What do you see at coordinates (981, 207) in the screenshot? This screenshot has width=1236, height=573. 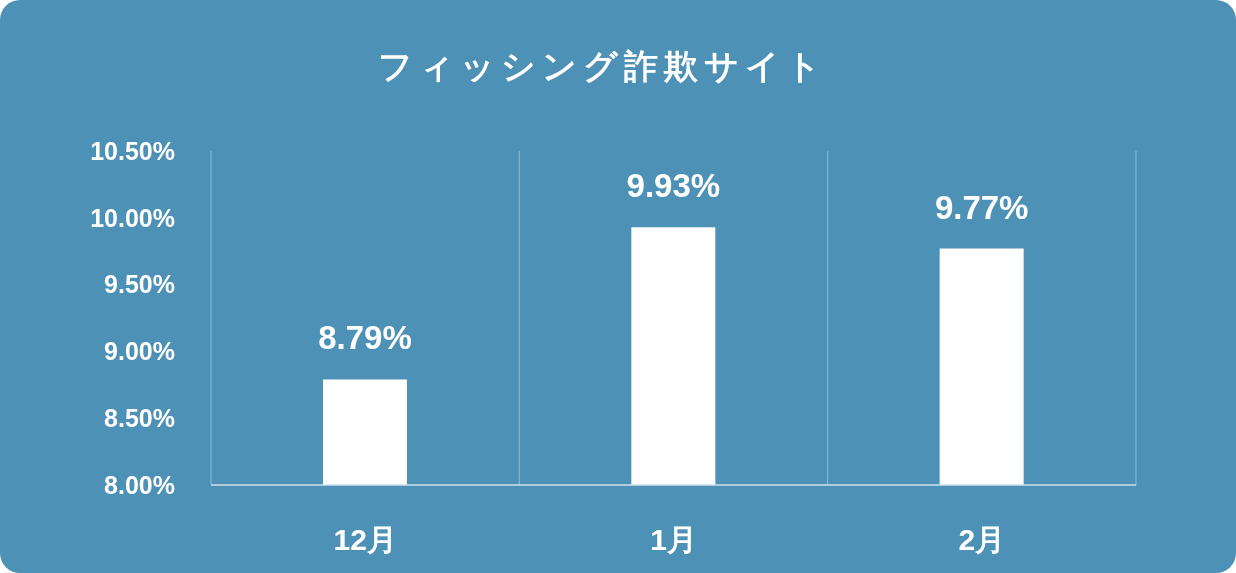 I see `data-label: 9.77%` at bounding box center [981, 207].